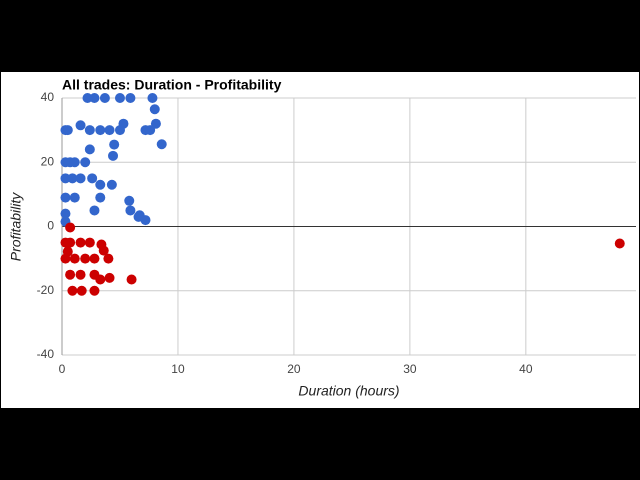  Describe the element at coordinates (16, 226) in the screenshot. I see `y-axis-title: Profitability` at that location.